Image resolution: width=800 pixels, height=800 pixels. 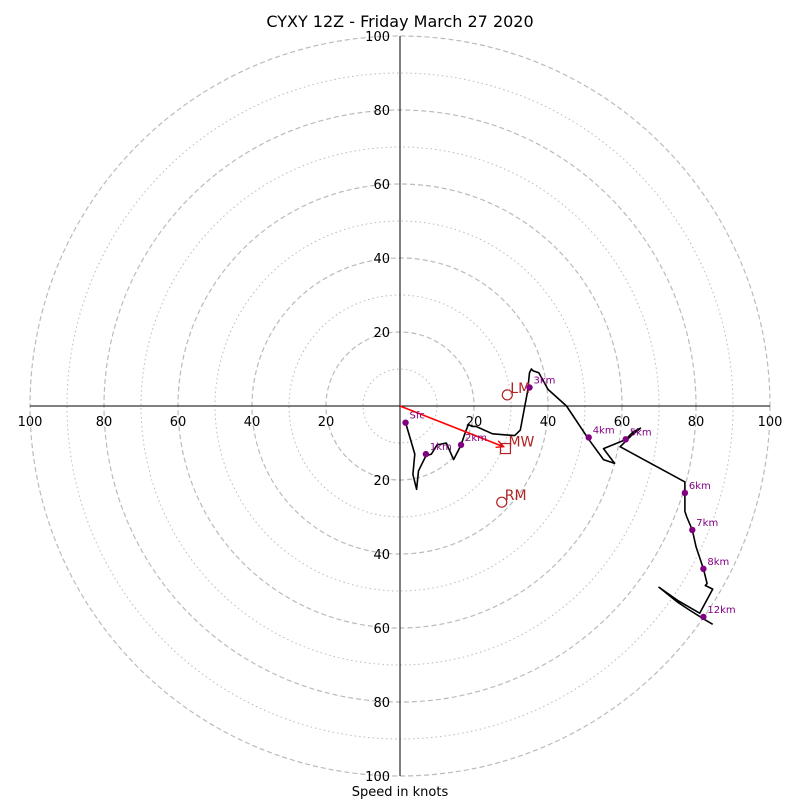 What do you see at coordinates (604, 430) in the screenshot?
I see `height-label: 4km` at bounding box center [604, 430].